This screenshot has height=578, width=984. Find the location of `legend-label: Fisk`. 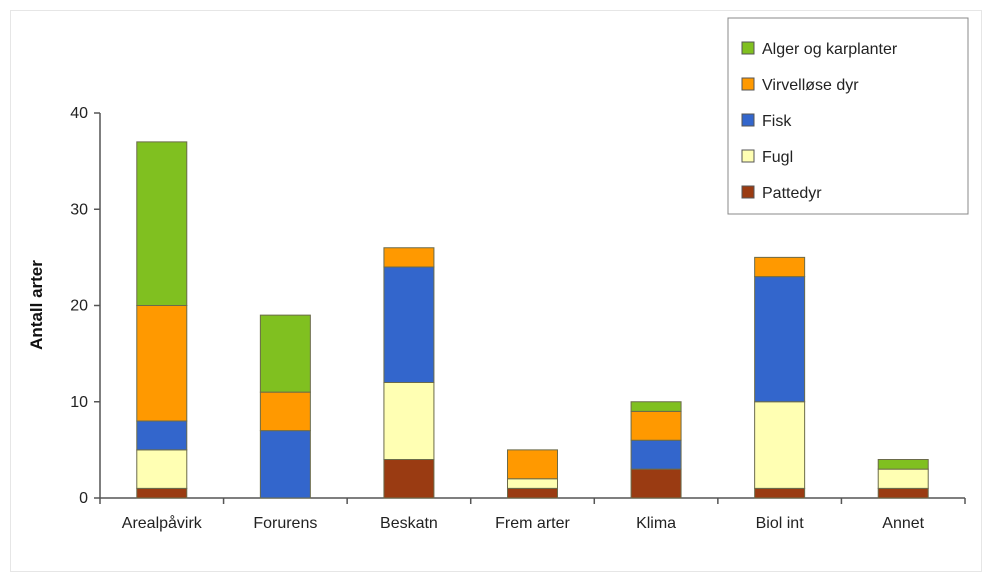

legend-label: Fisk is located at coordinates (777, 121).